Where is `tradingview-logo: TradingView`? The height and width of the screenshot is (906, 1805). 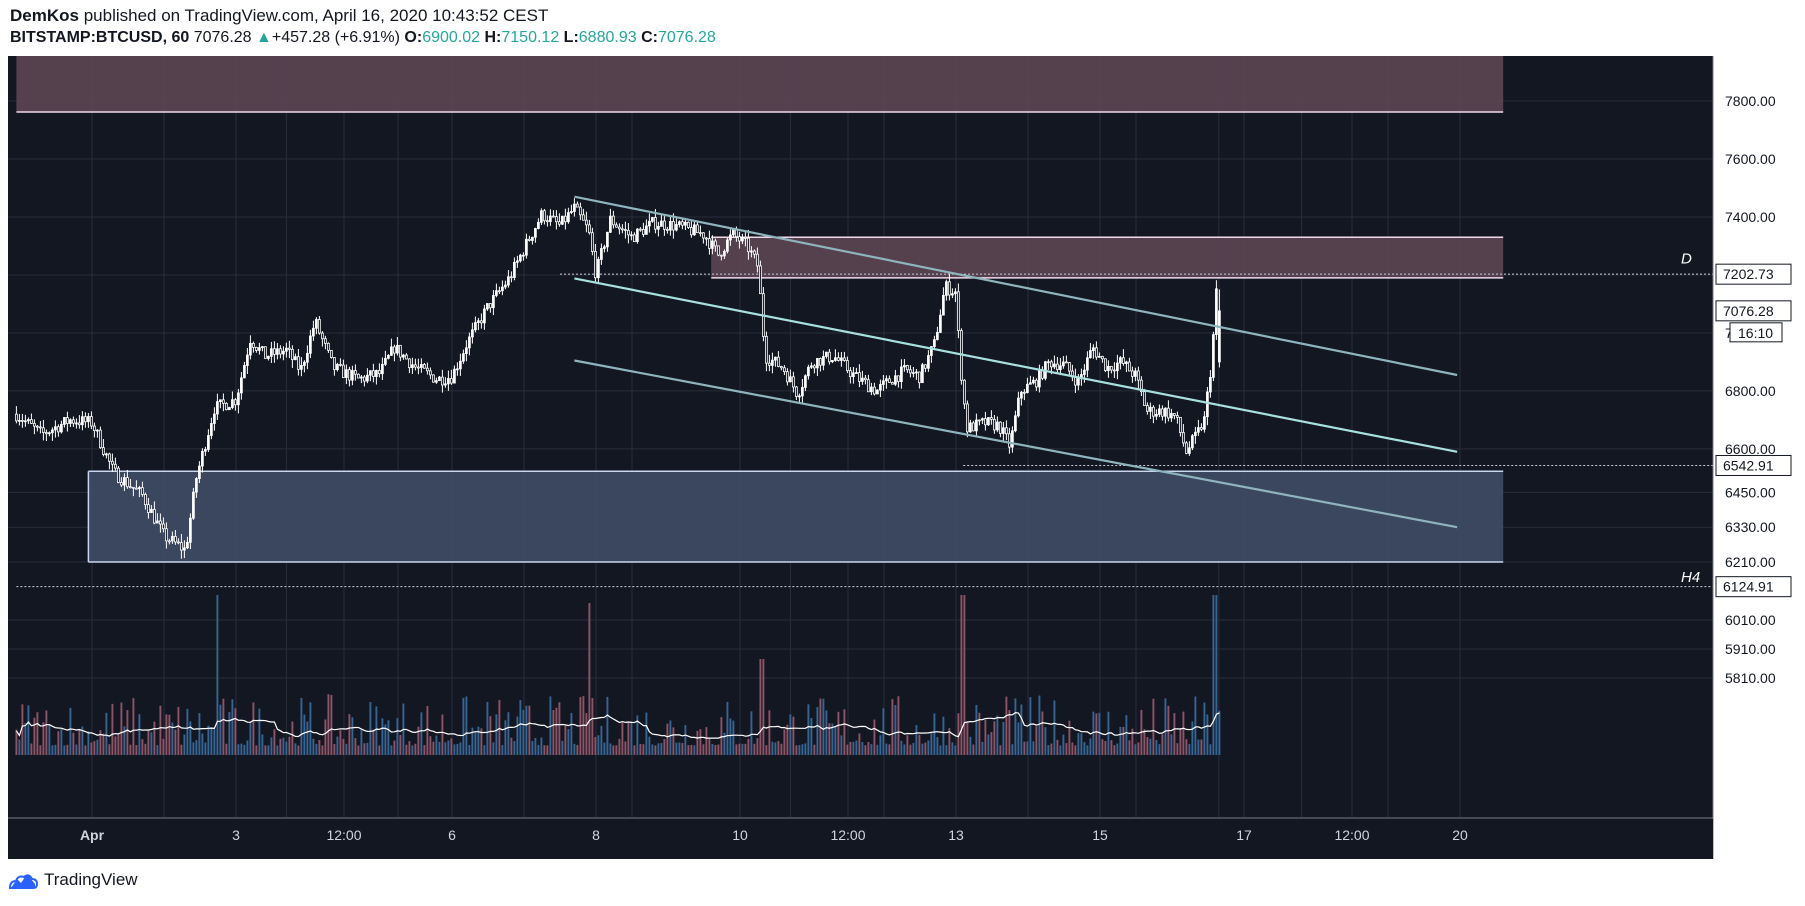 tradingview-logo: TradingView is located at coordinates (73, 880).